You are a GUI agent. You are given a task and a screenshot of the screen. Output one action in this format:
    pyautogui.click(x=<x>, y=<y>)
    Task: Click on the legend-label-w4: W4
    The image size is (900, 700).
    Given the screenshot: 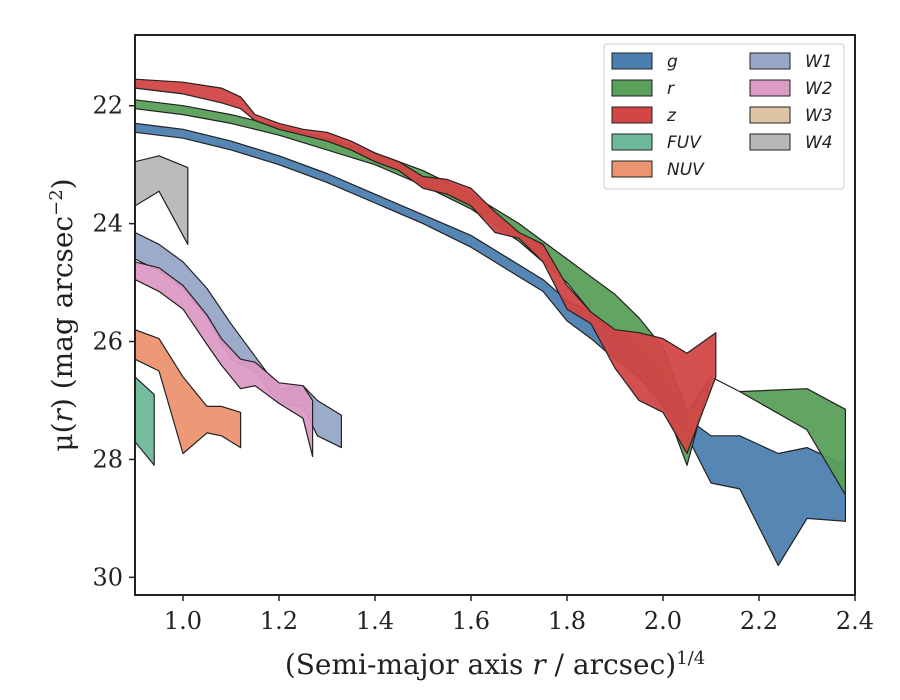 What is the action you would take?
    pyautogui.click(x=819, y=143)
    